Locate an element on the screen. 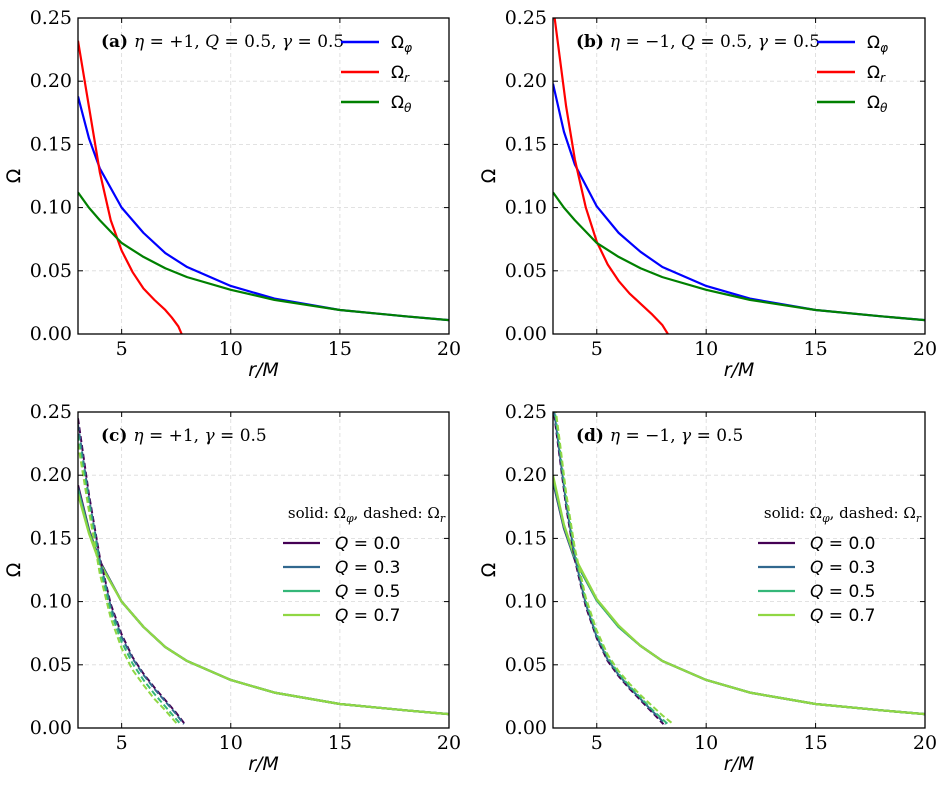 Image resolution: width=947 pixels, height=785 pixels. panel-title: (a) η = +1, Q = 0.5, γ = 0.5 is located at coordinates (222, 42).